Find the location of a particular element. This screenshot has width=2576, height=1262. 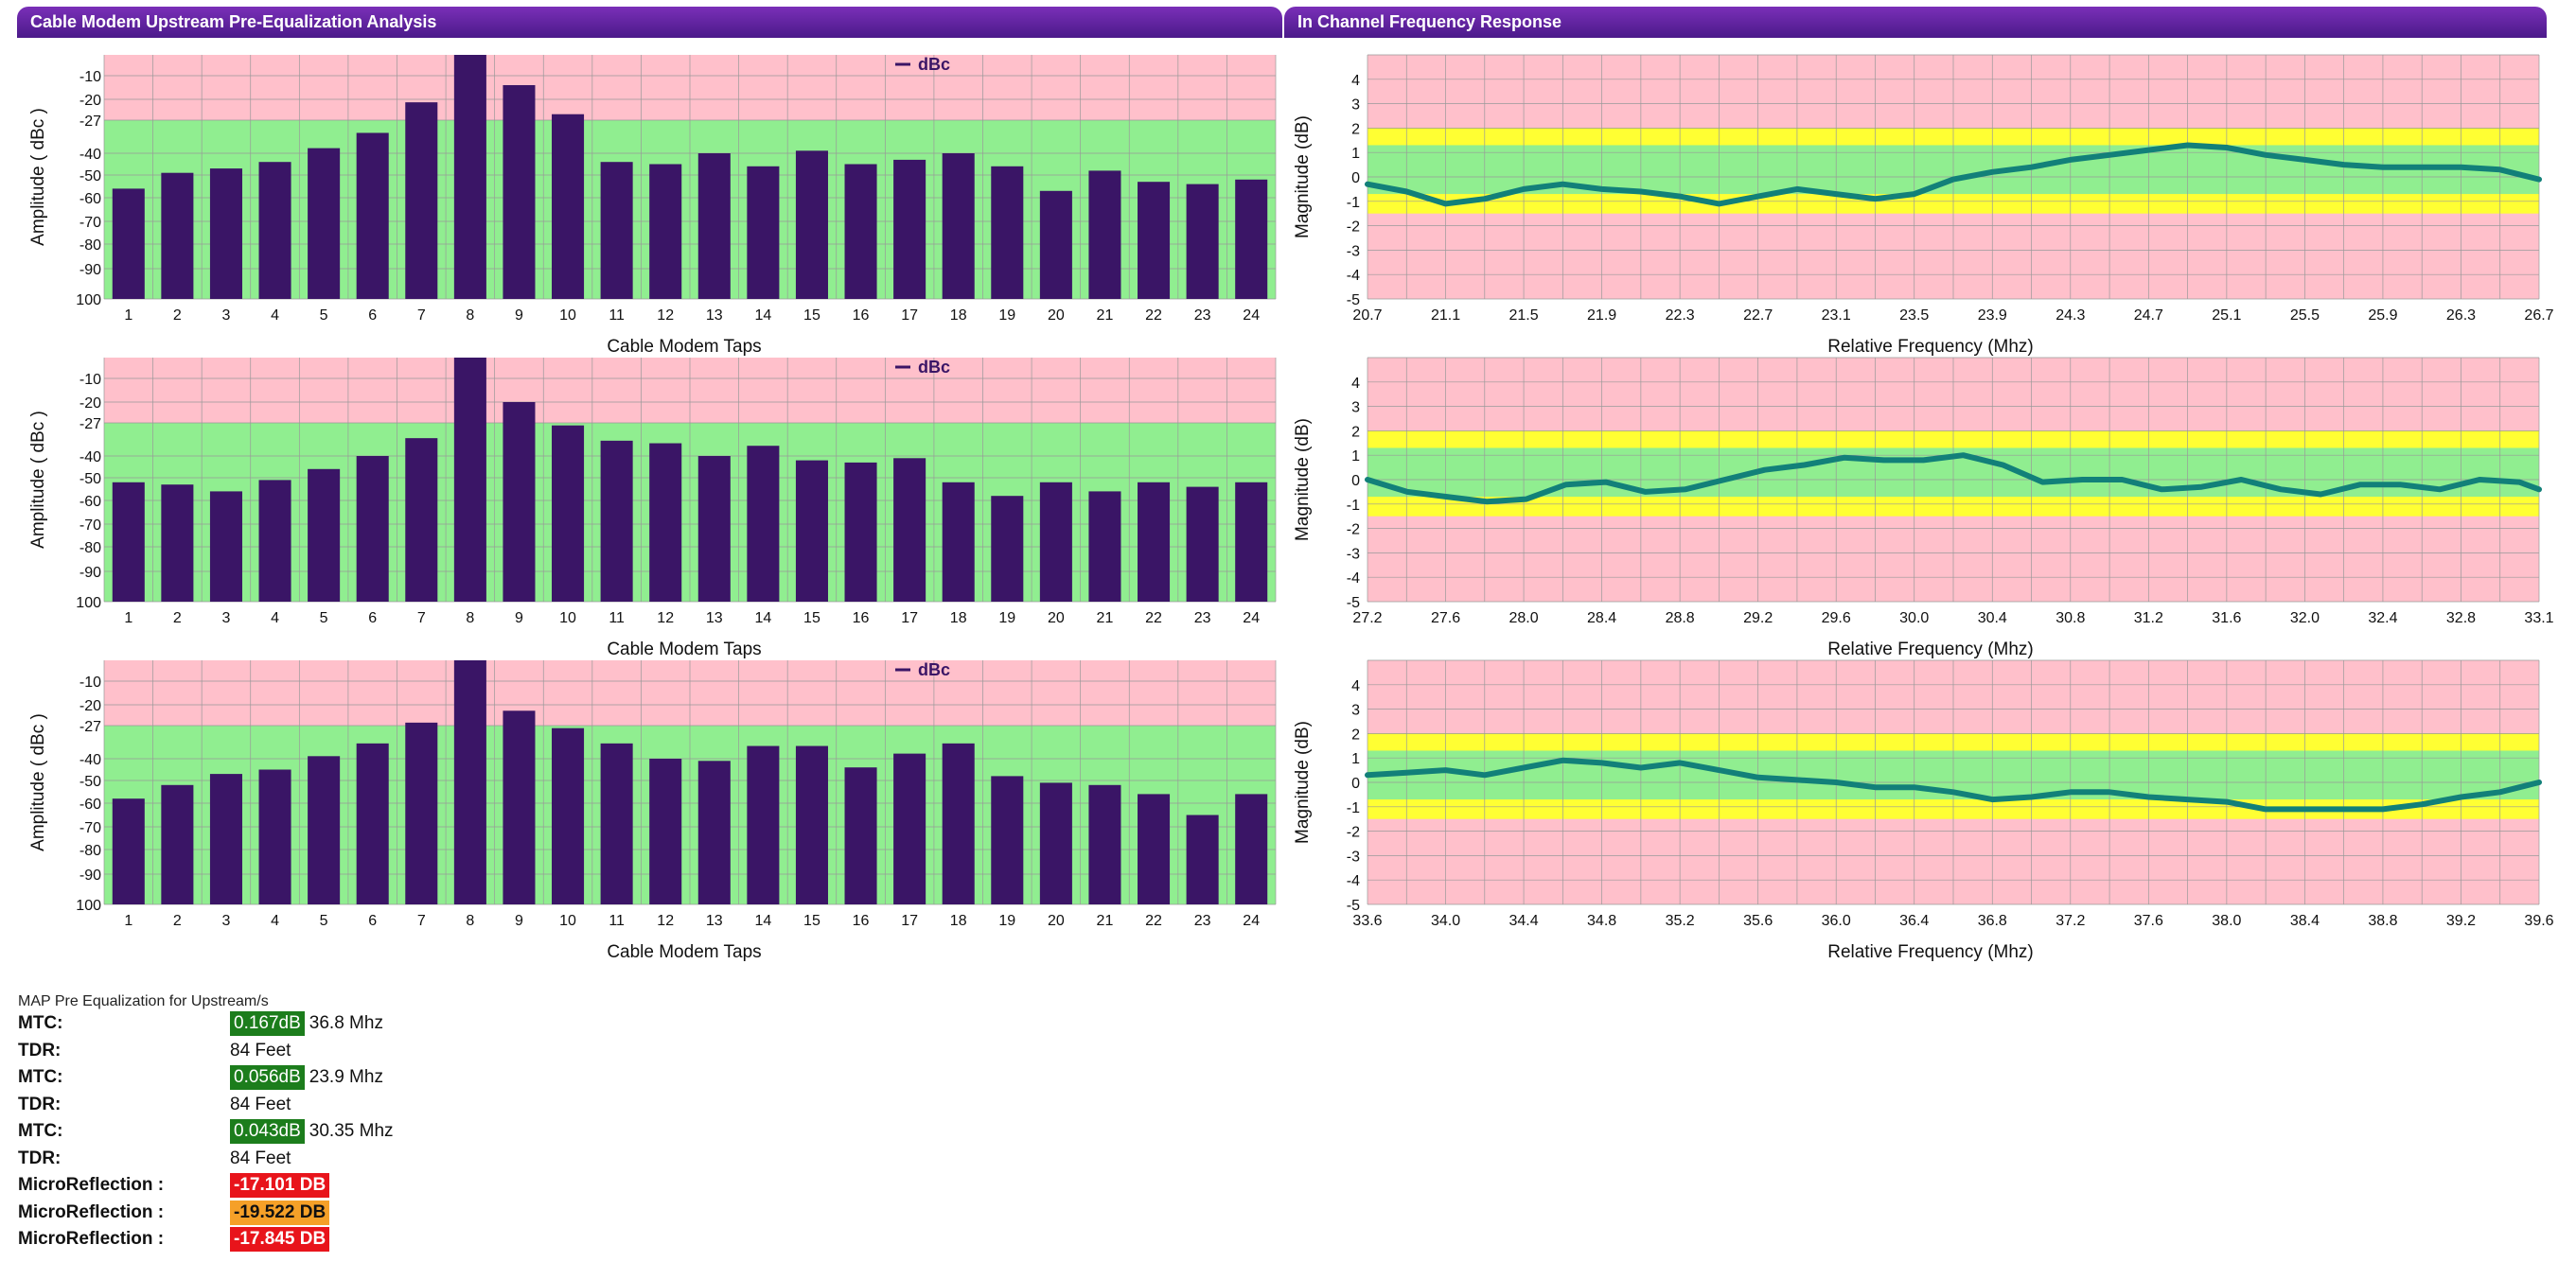

x-tick-label: 20.7 is located at coordinates (1367, 315).